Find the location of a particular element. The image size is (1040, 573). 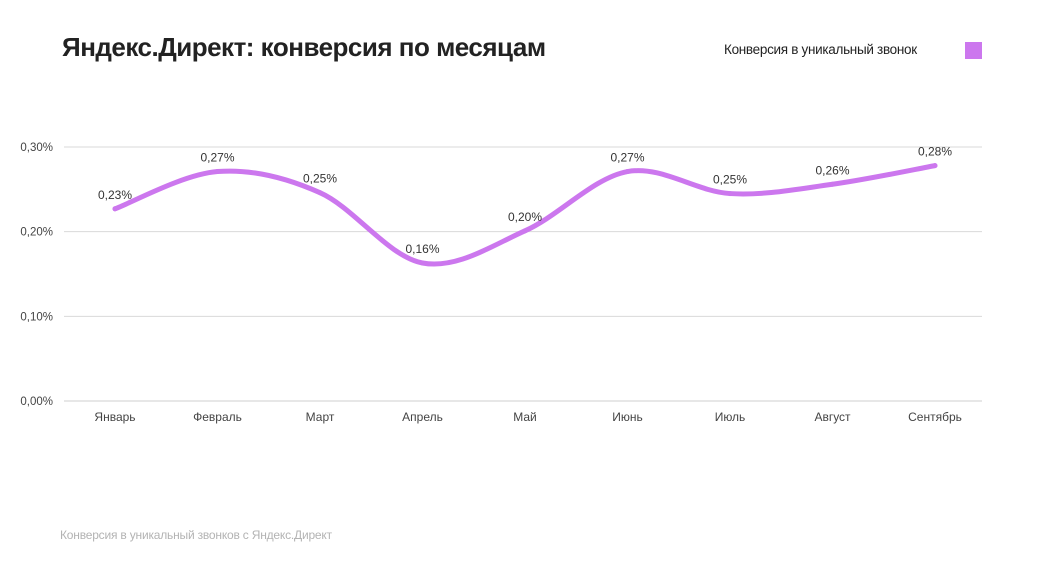

data-label: 0,16% is located at coordinates (422, 249).